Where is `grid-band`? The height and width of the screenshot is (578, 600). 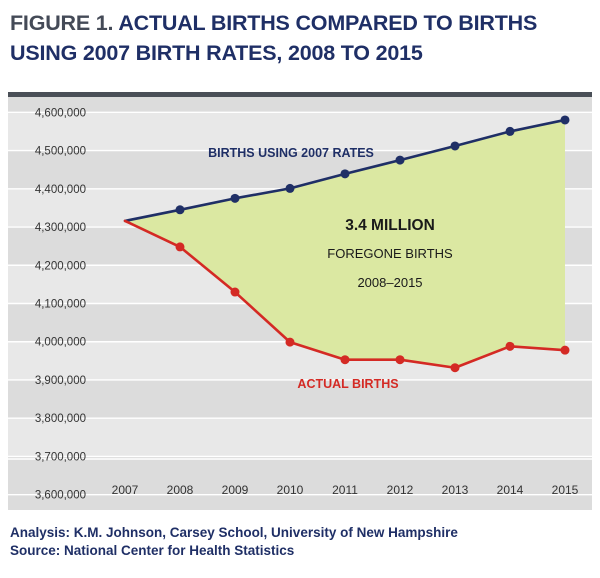
grid-band is located at coordinates (300, 437).